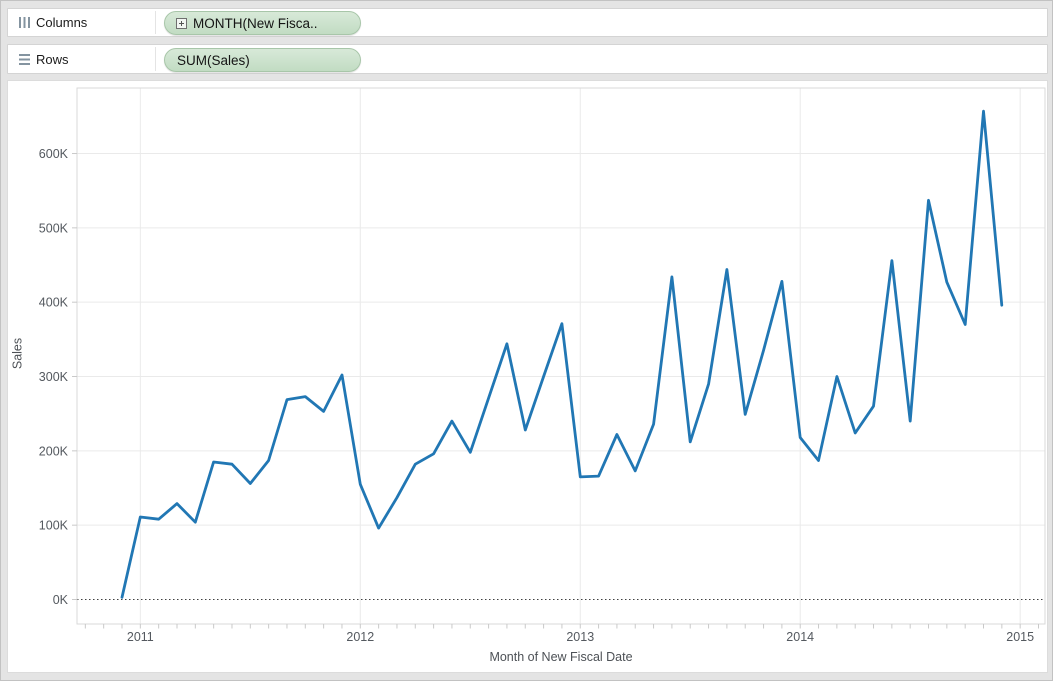  Describe the element at coordinates (54, 154) in the screenshot. I see `y-tick-label: 600K` at that location.